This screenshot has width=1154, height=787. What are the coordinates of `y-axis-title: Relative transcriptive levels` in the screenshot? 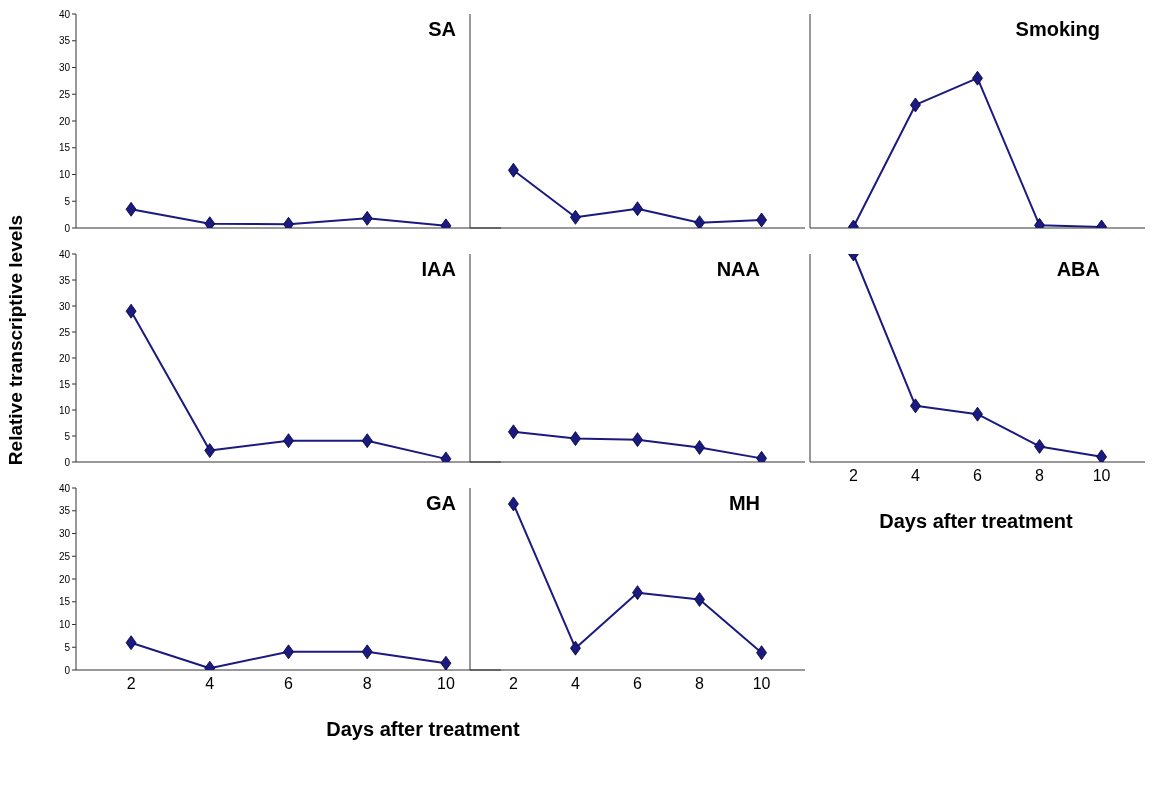 It's located at (16, 340).